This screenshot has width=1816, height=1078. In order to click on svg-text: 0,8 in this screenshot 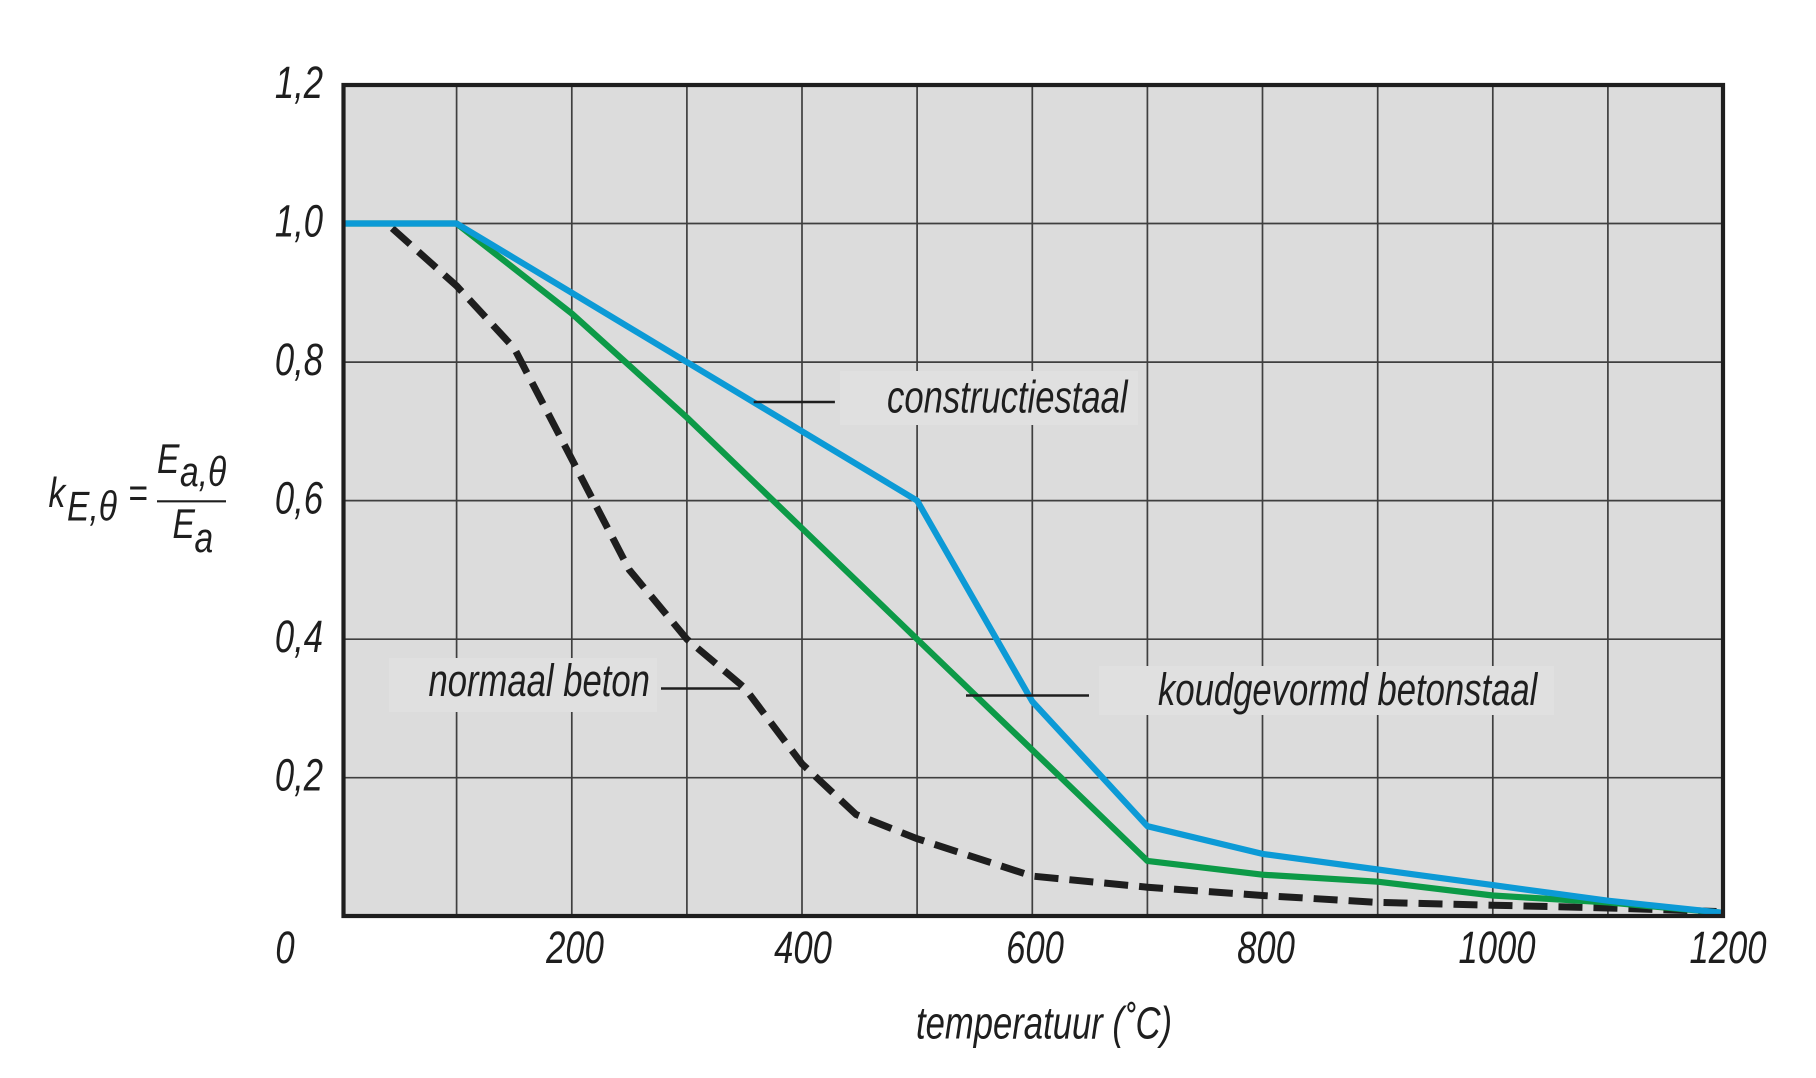, I will do `click(299, 360)`.